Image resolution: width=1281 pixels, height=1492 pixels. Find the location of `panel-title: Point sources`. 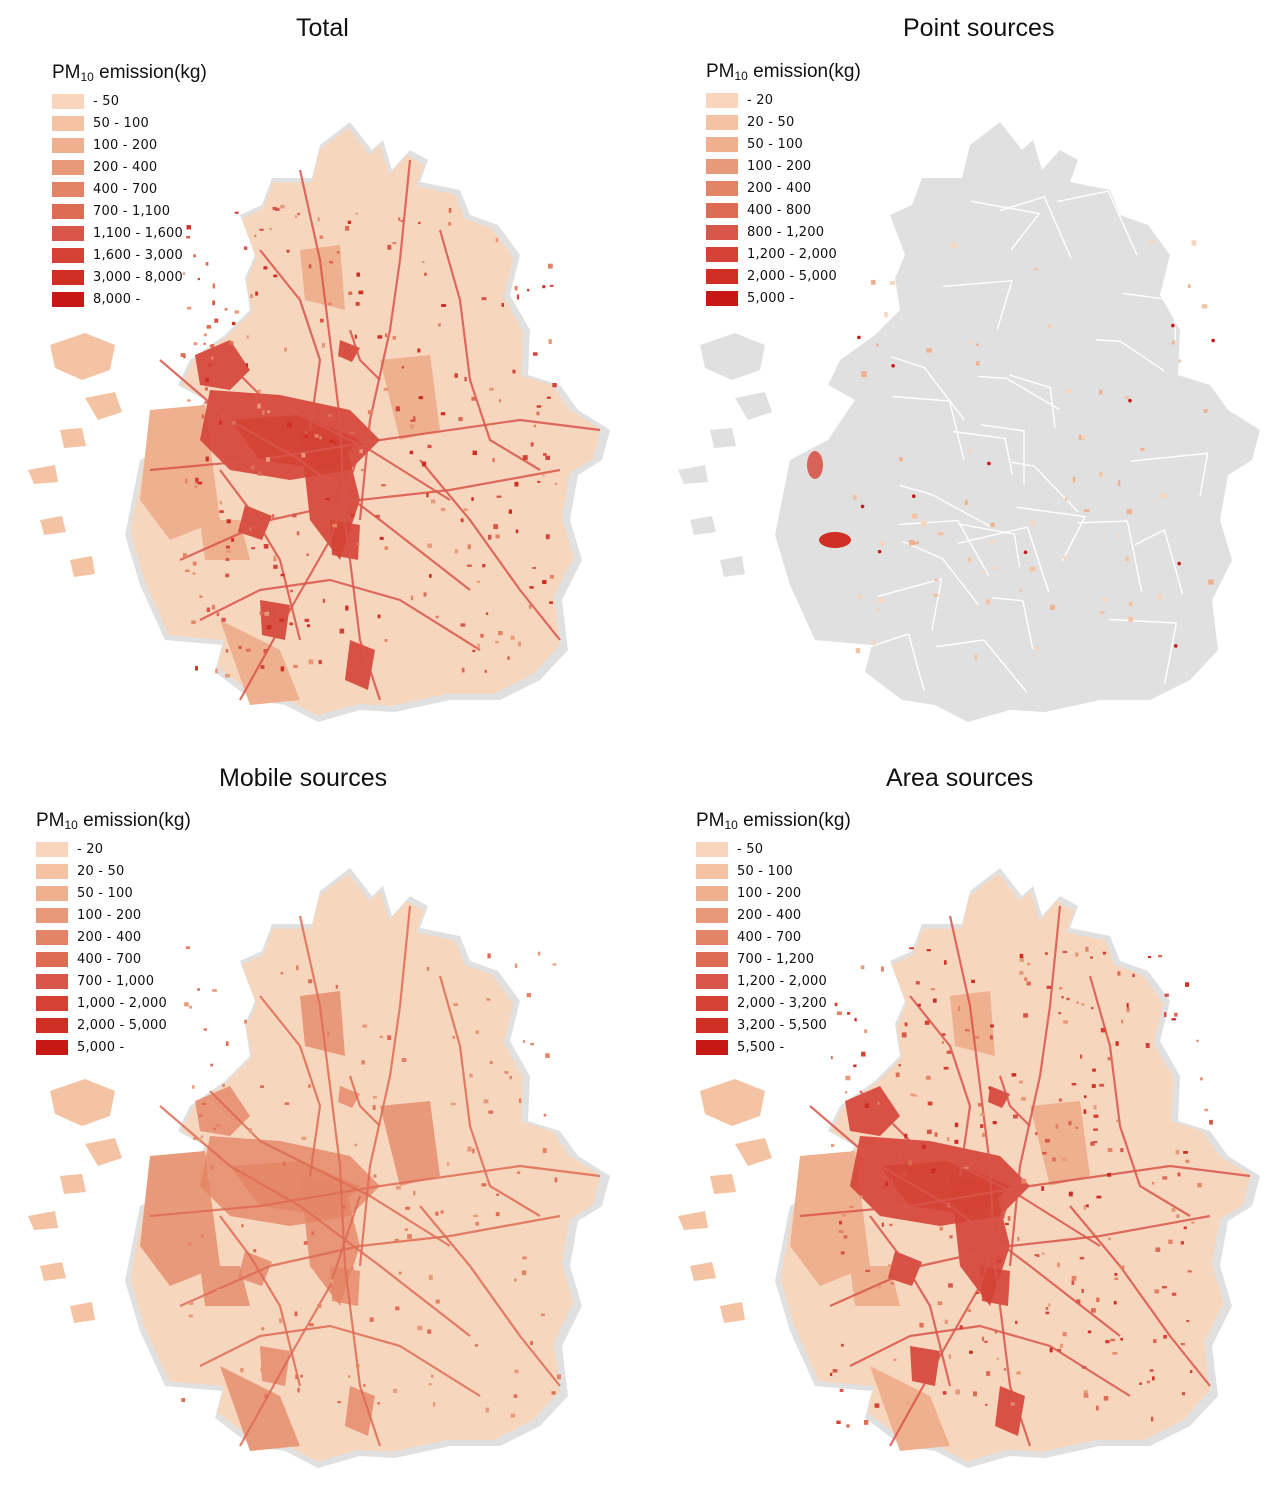

panel-title: Point sources is located at coordinates (979, 28).